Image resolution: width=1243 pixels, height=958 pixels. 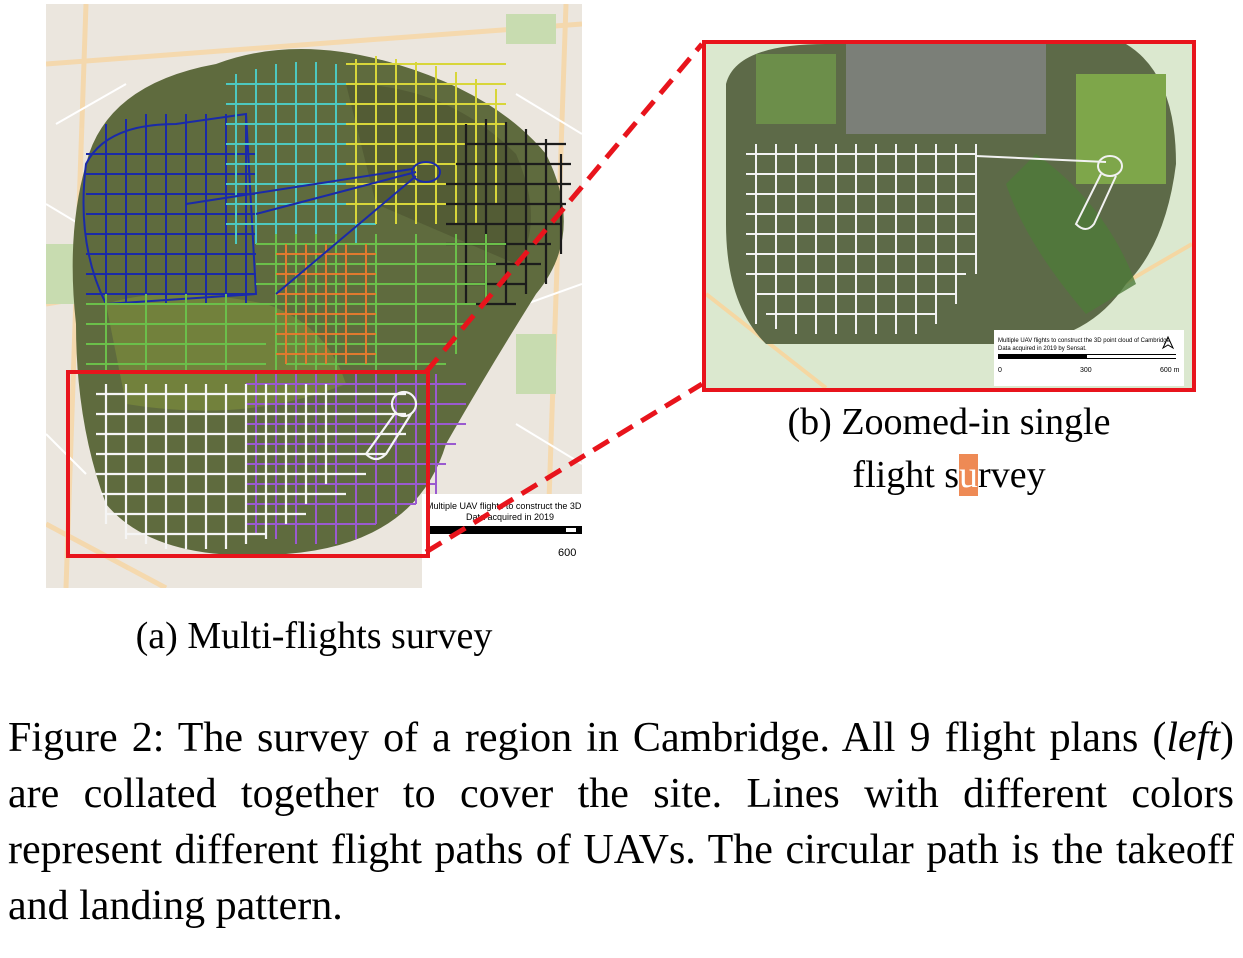 What do you see at coordinates (564, 468) in the screenshot?
I see `connector-bottom` at bounding box center [564, 468].